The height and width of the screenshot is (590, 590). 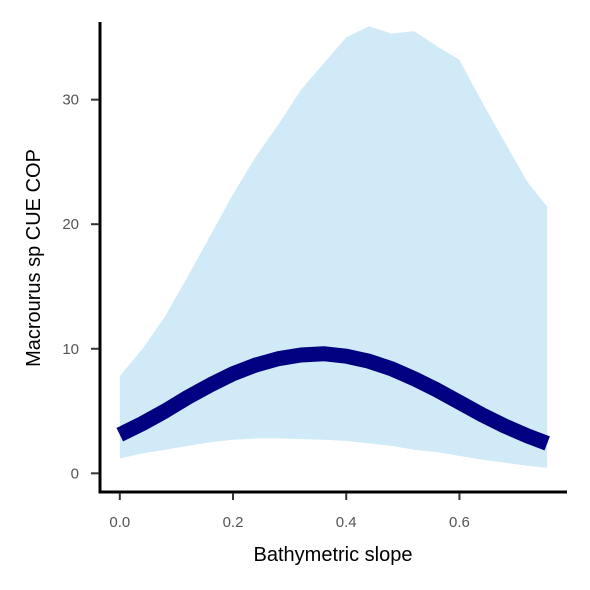 What do you see at coordinates (70, 349) in the screenshot?
I see `y-tick-label: 10` at bounding box center [70, 349].